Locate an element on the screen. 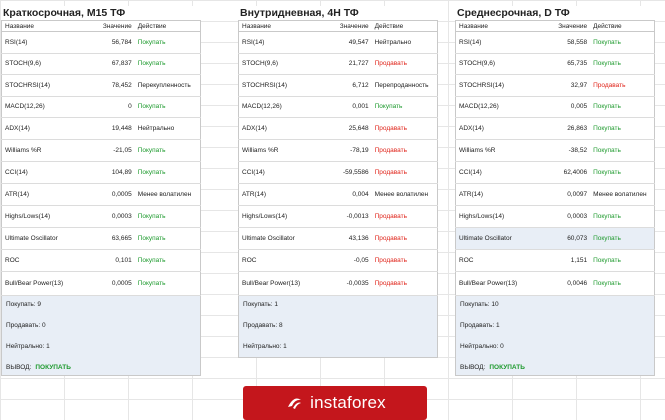 This screenshot has height=420, width=665. sell-count: Продавать: 8 is located at coordinates (263, 325).